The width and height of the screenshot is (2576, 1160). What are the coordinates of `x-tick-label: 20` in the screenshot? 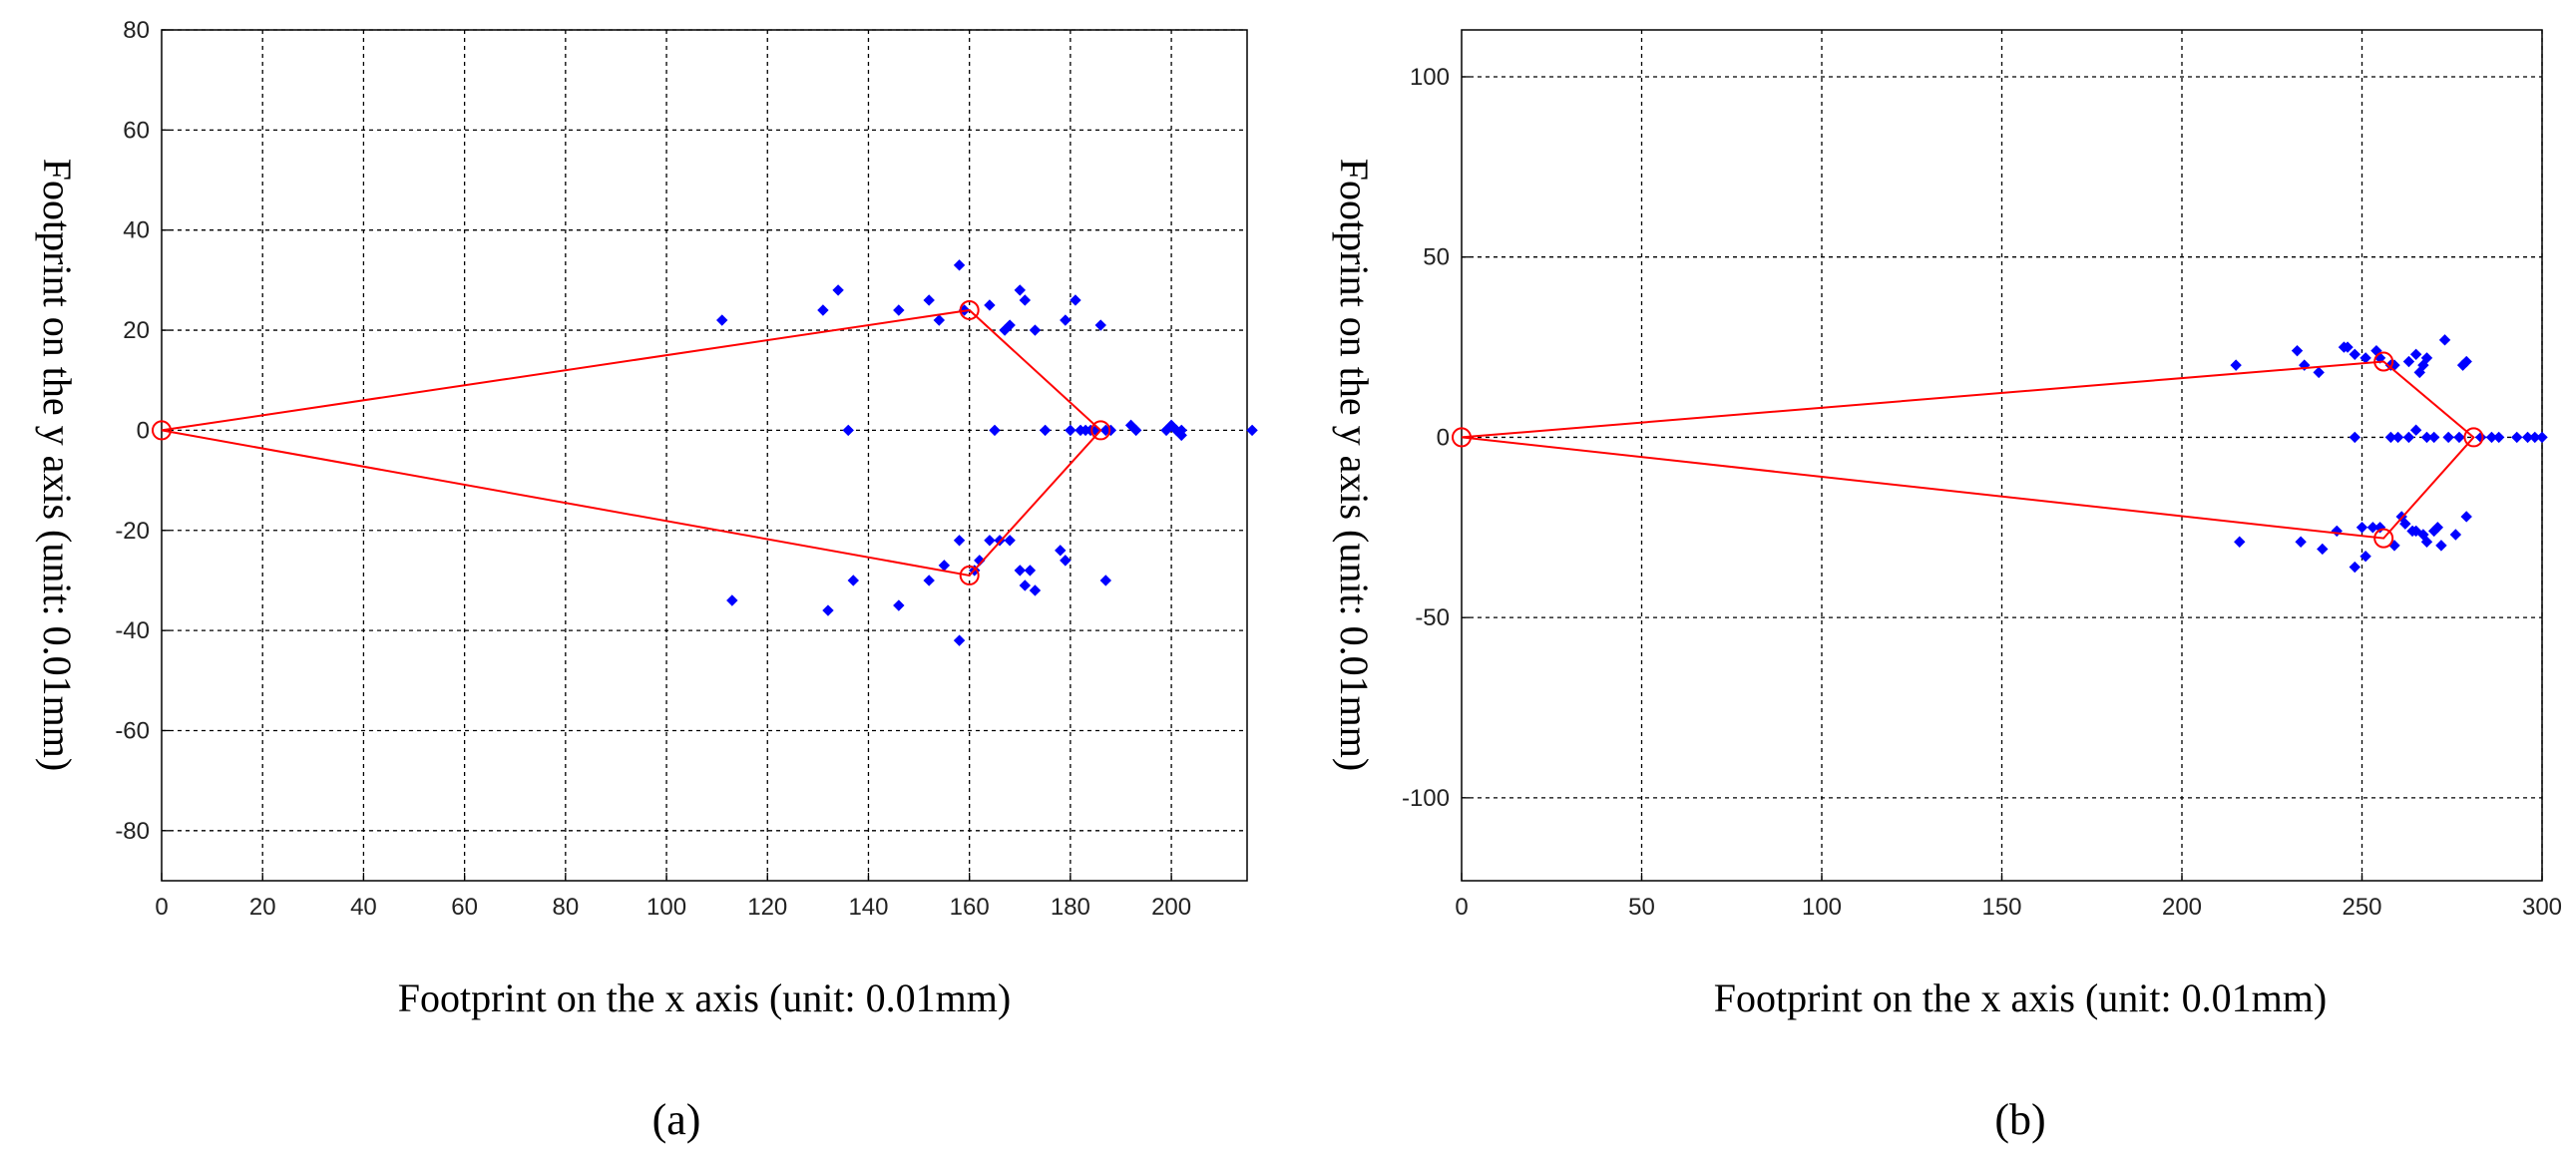 It's located at (262, 907).